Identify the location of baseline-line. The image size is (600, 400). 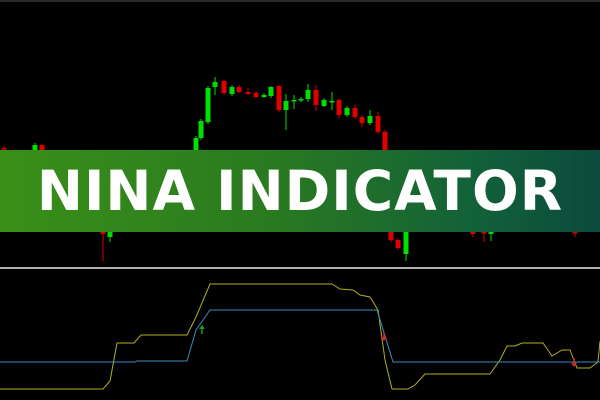
(300, 336).